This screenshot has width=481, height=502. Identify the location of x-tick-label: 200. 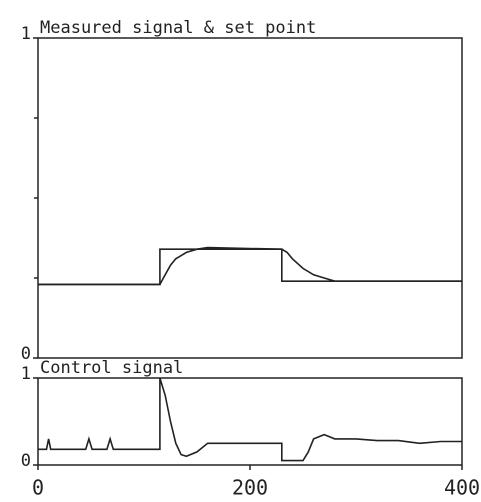
(250, 488).